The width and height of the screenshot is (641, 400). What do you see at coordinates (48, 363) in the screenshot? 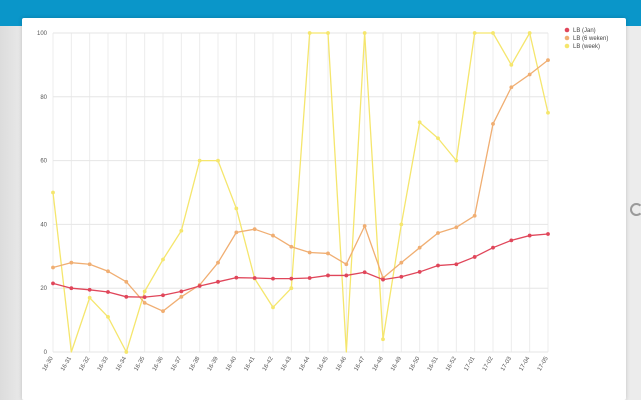
I see `x-tick-label: 16-30` at bounding box center [48, 363].